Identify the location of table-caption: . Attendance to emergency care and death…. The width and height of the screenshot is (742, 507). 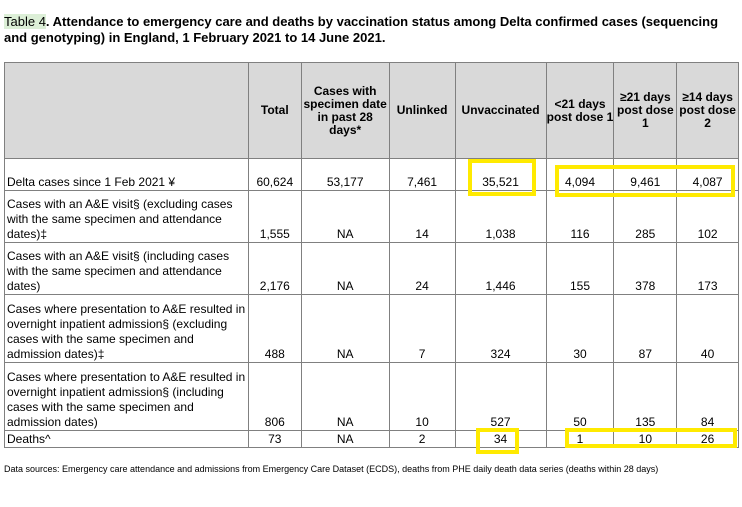
(361, 29).